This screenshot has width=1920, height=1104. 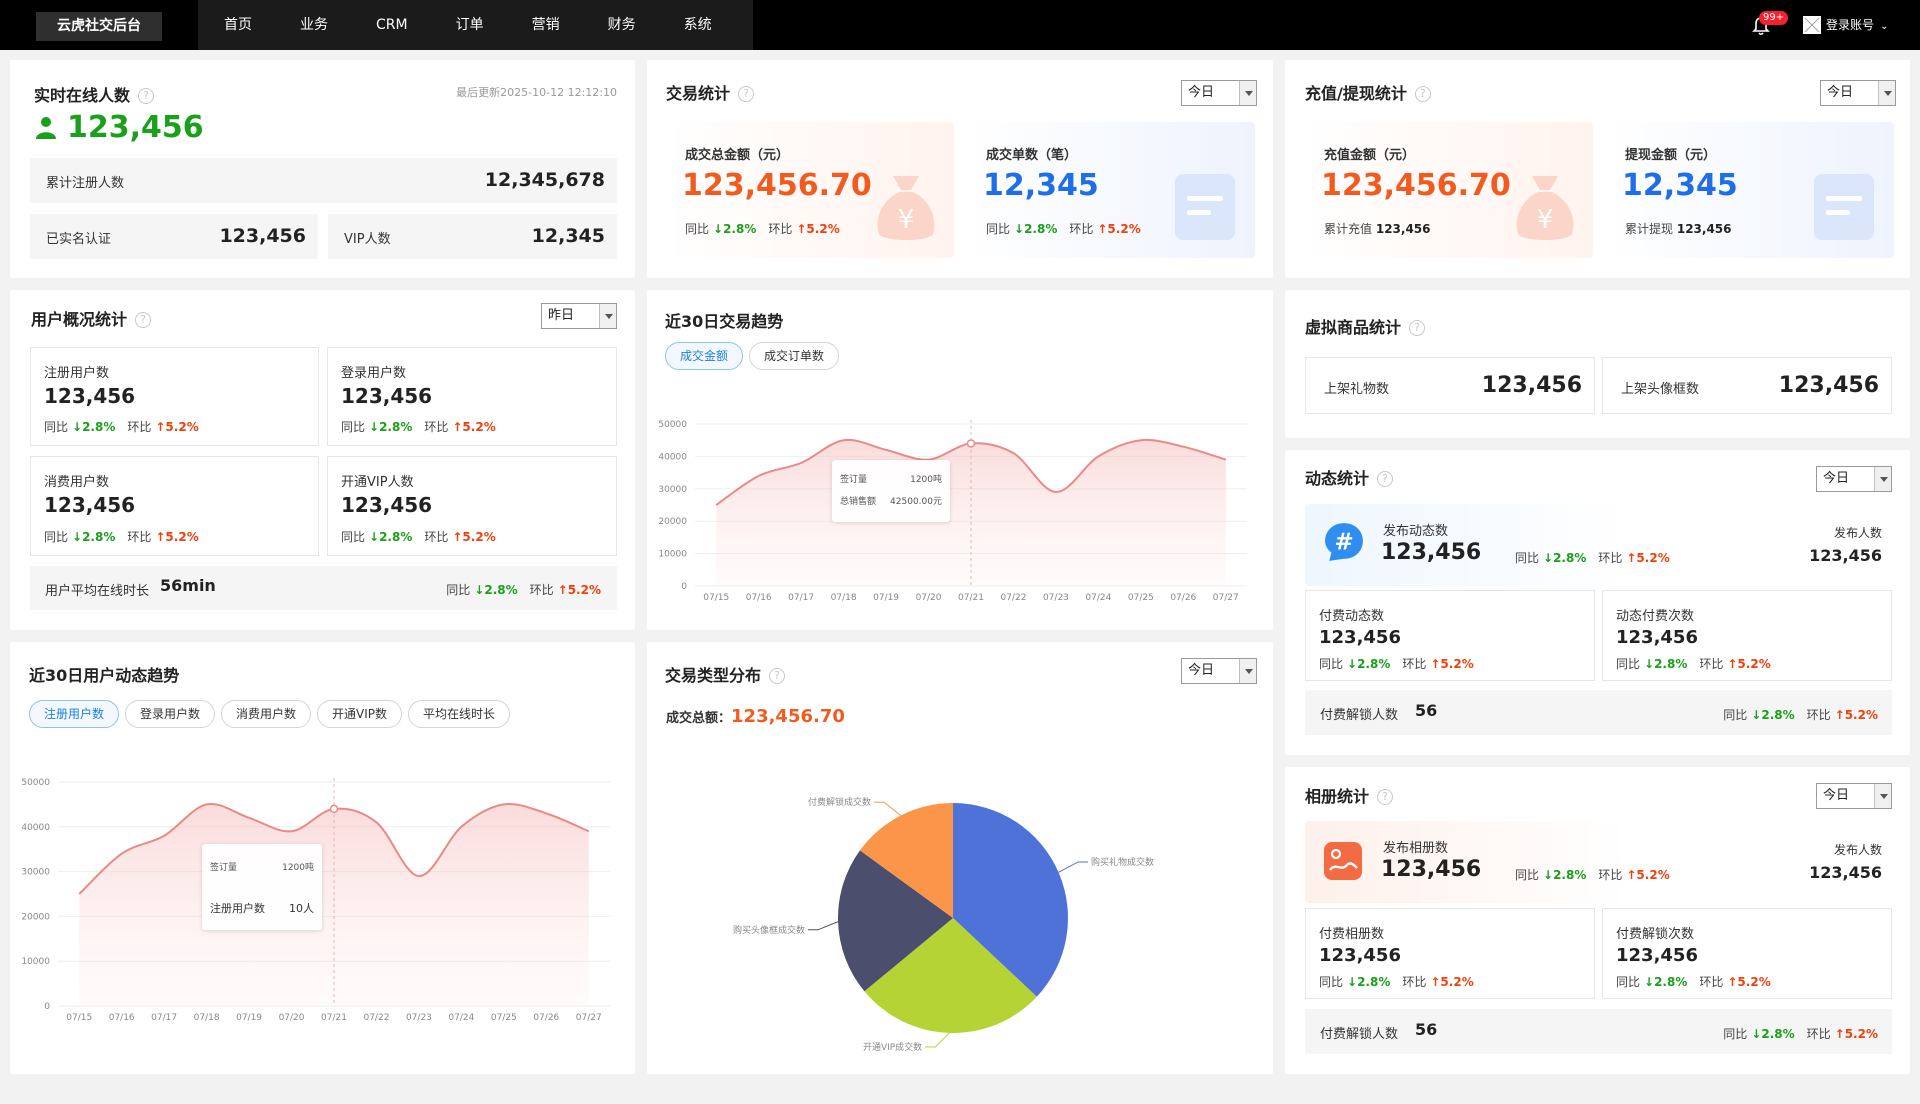 What do you see at coordinates (1396, 663) in the screenshot?
I see `paid-dynamic-compare: 同比 ↓2.8% 环比 ↑5.2%` at bounding box center [1396, 663].